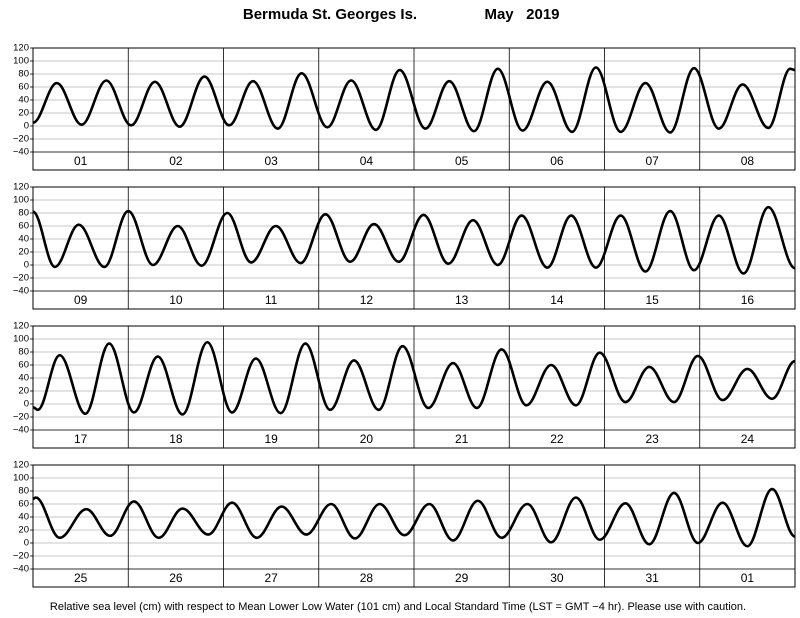 Image resolution: width=800 pixels, height=618 pixels. I want to click on day-label: 12, so click(367, 300).